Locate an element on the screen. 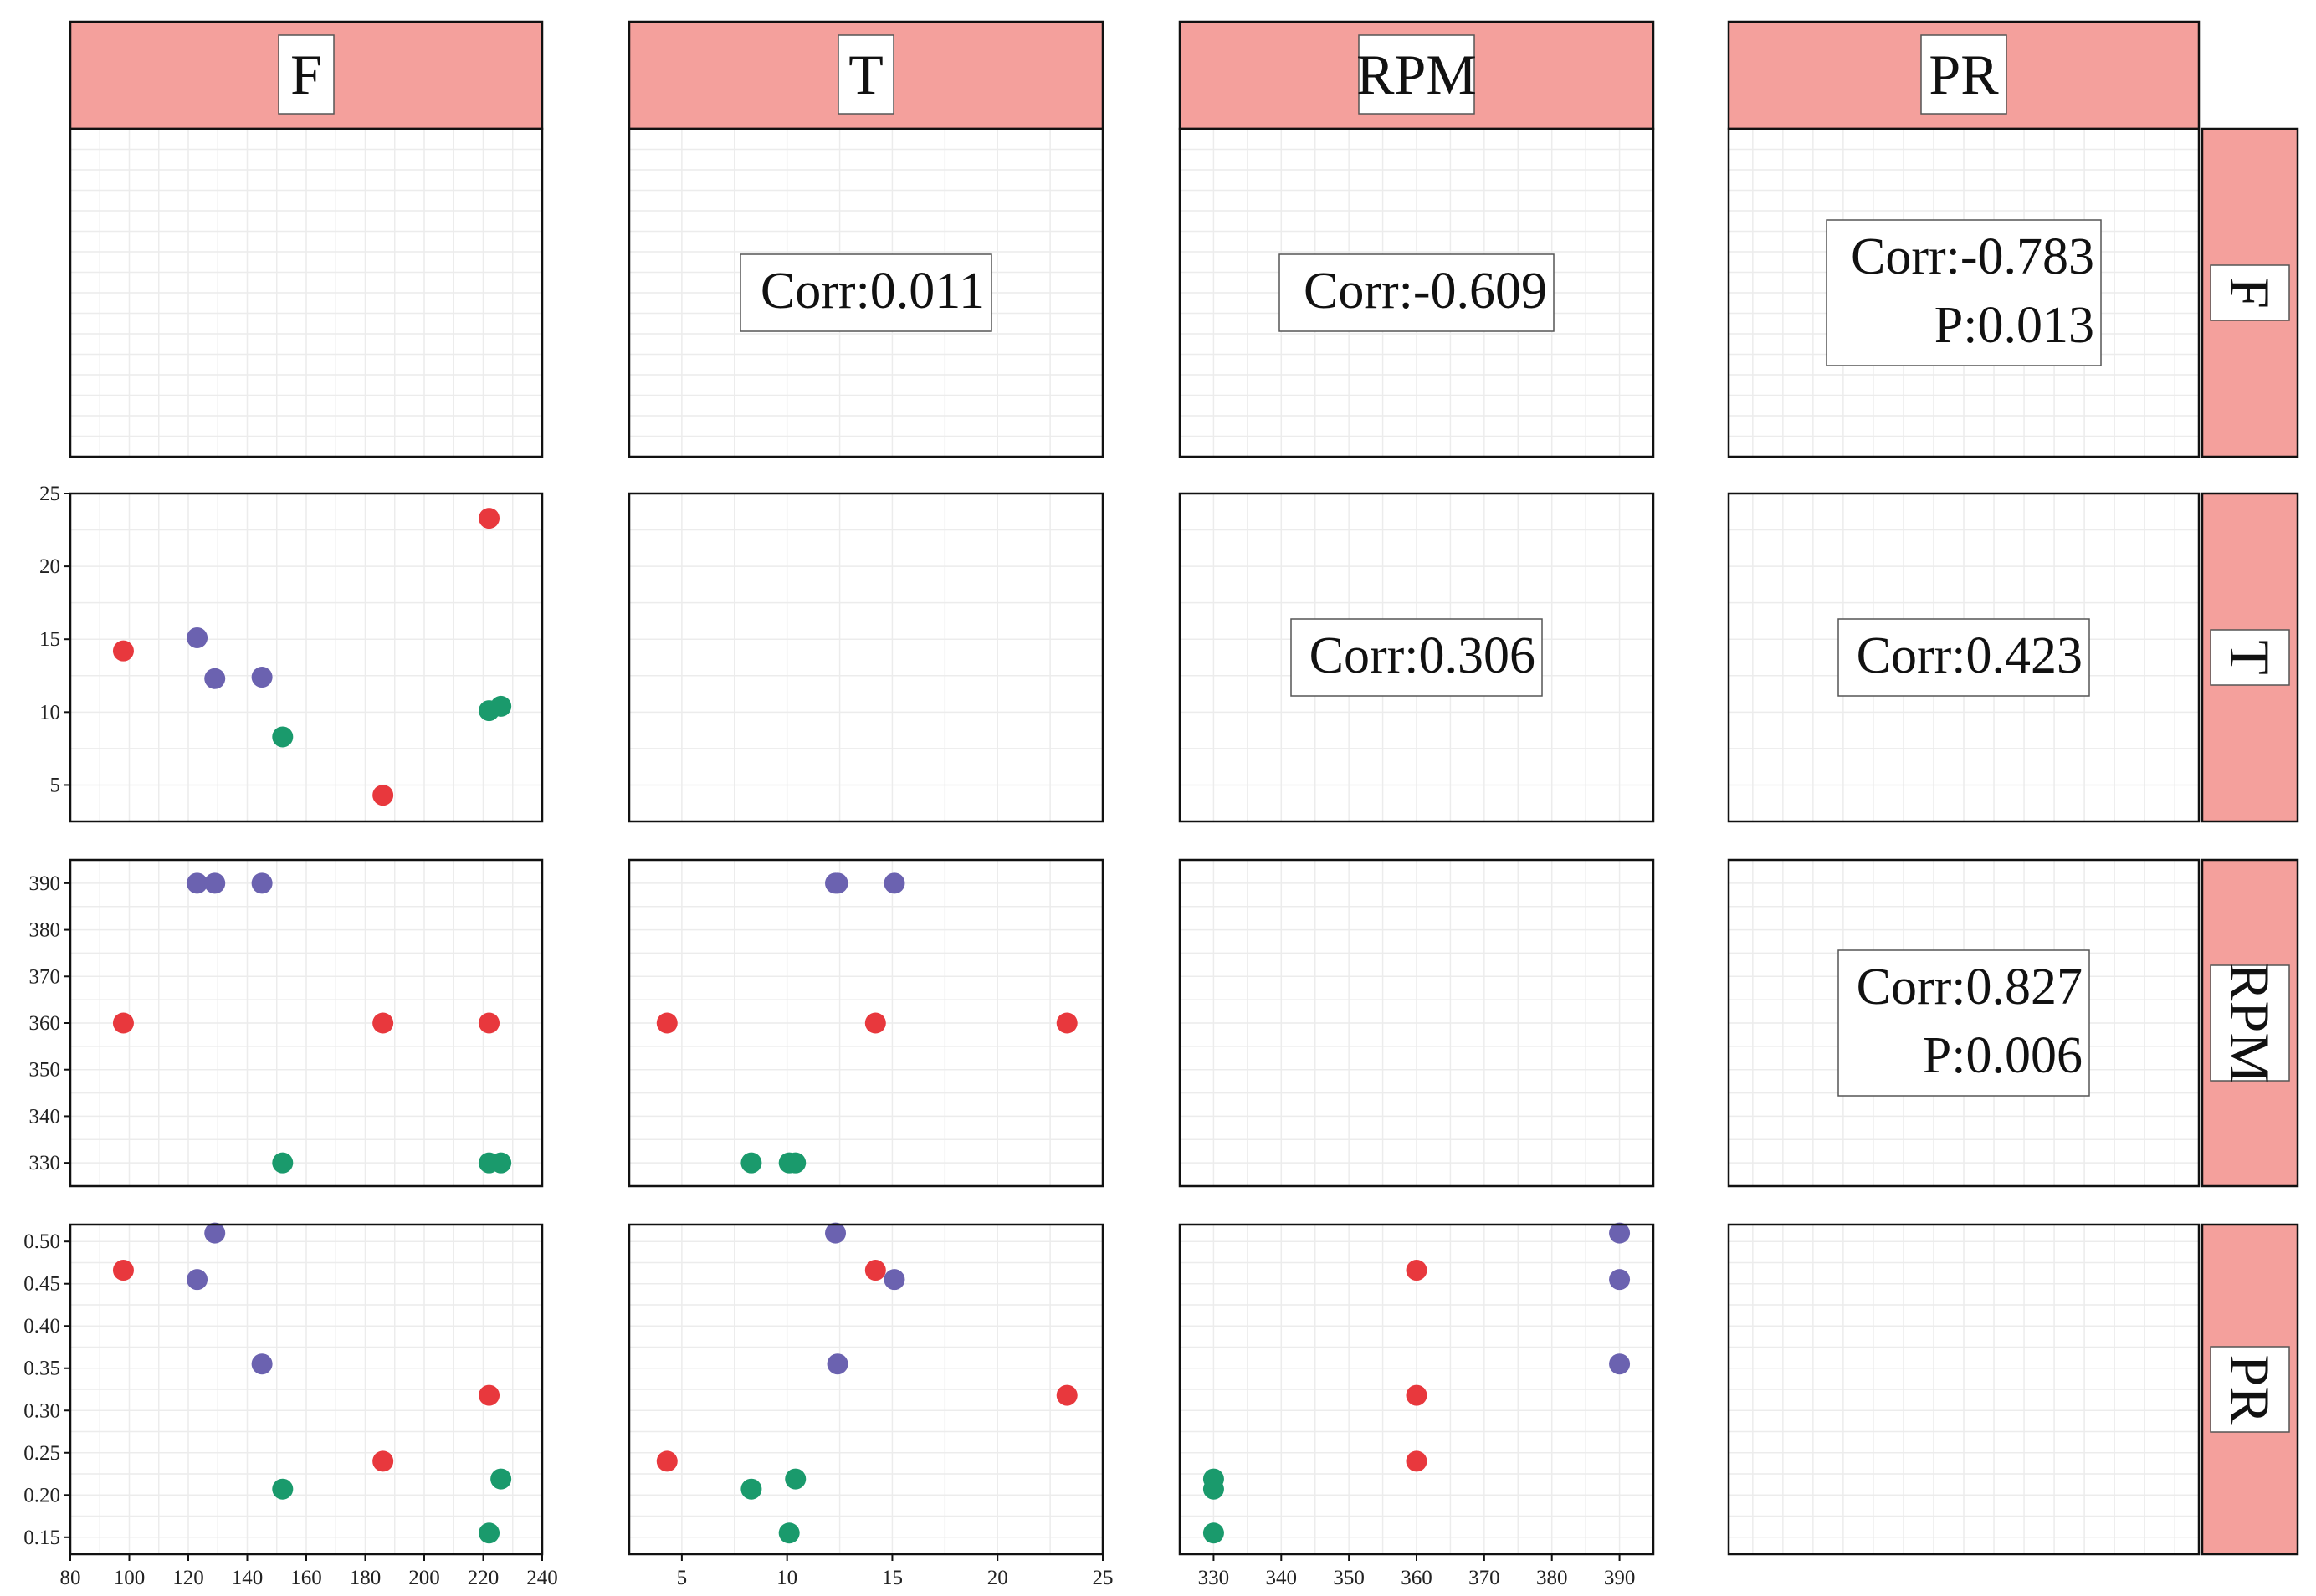  correlation-annotation: Corr:0.423 is located at coordinates (1963, 658).